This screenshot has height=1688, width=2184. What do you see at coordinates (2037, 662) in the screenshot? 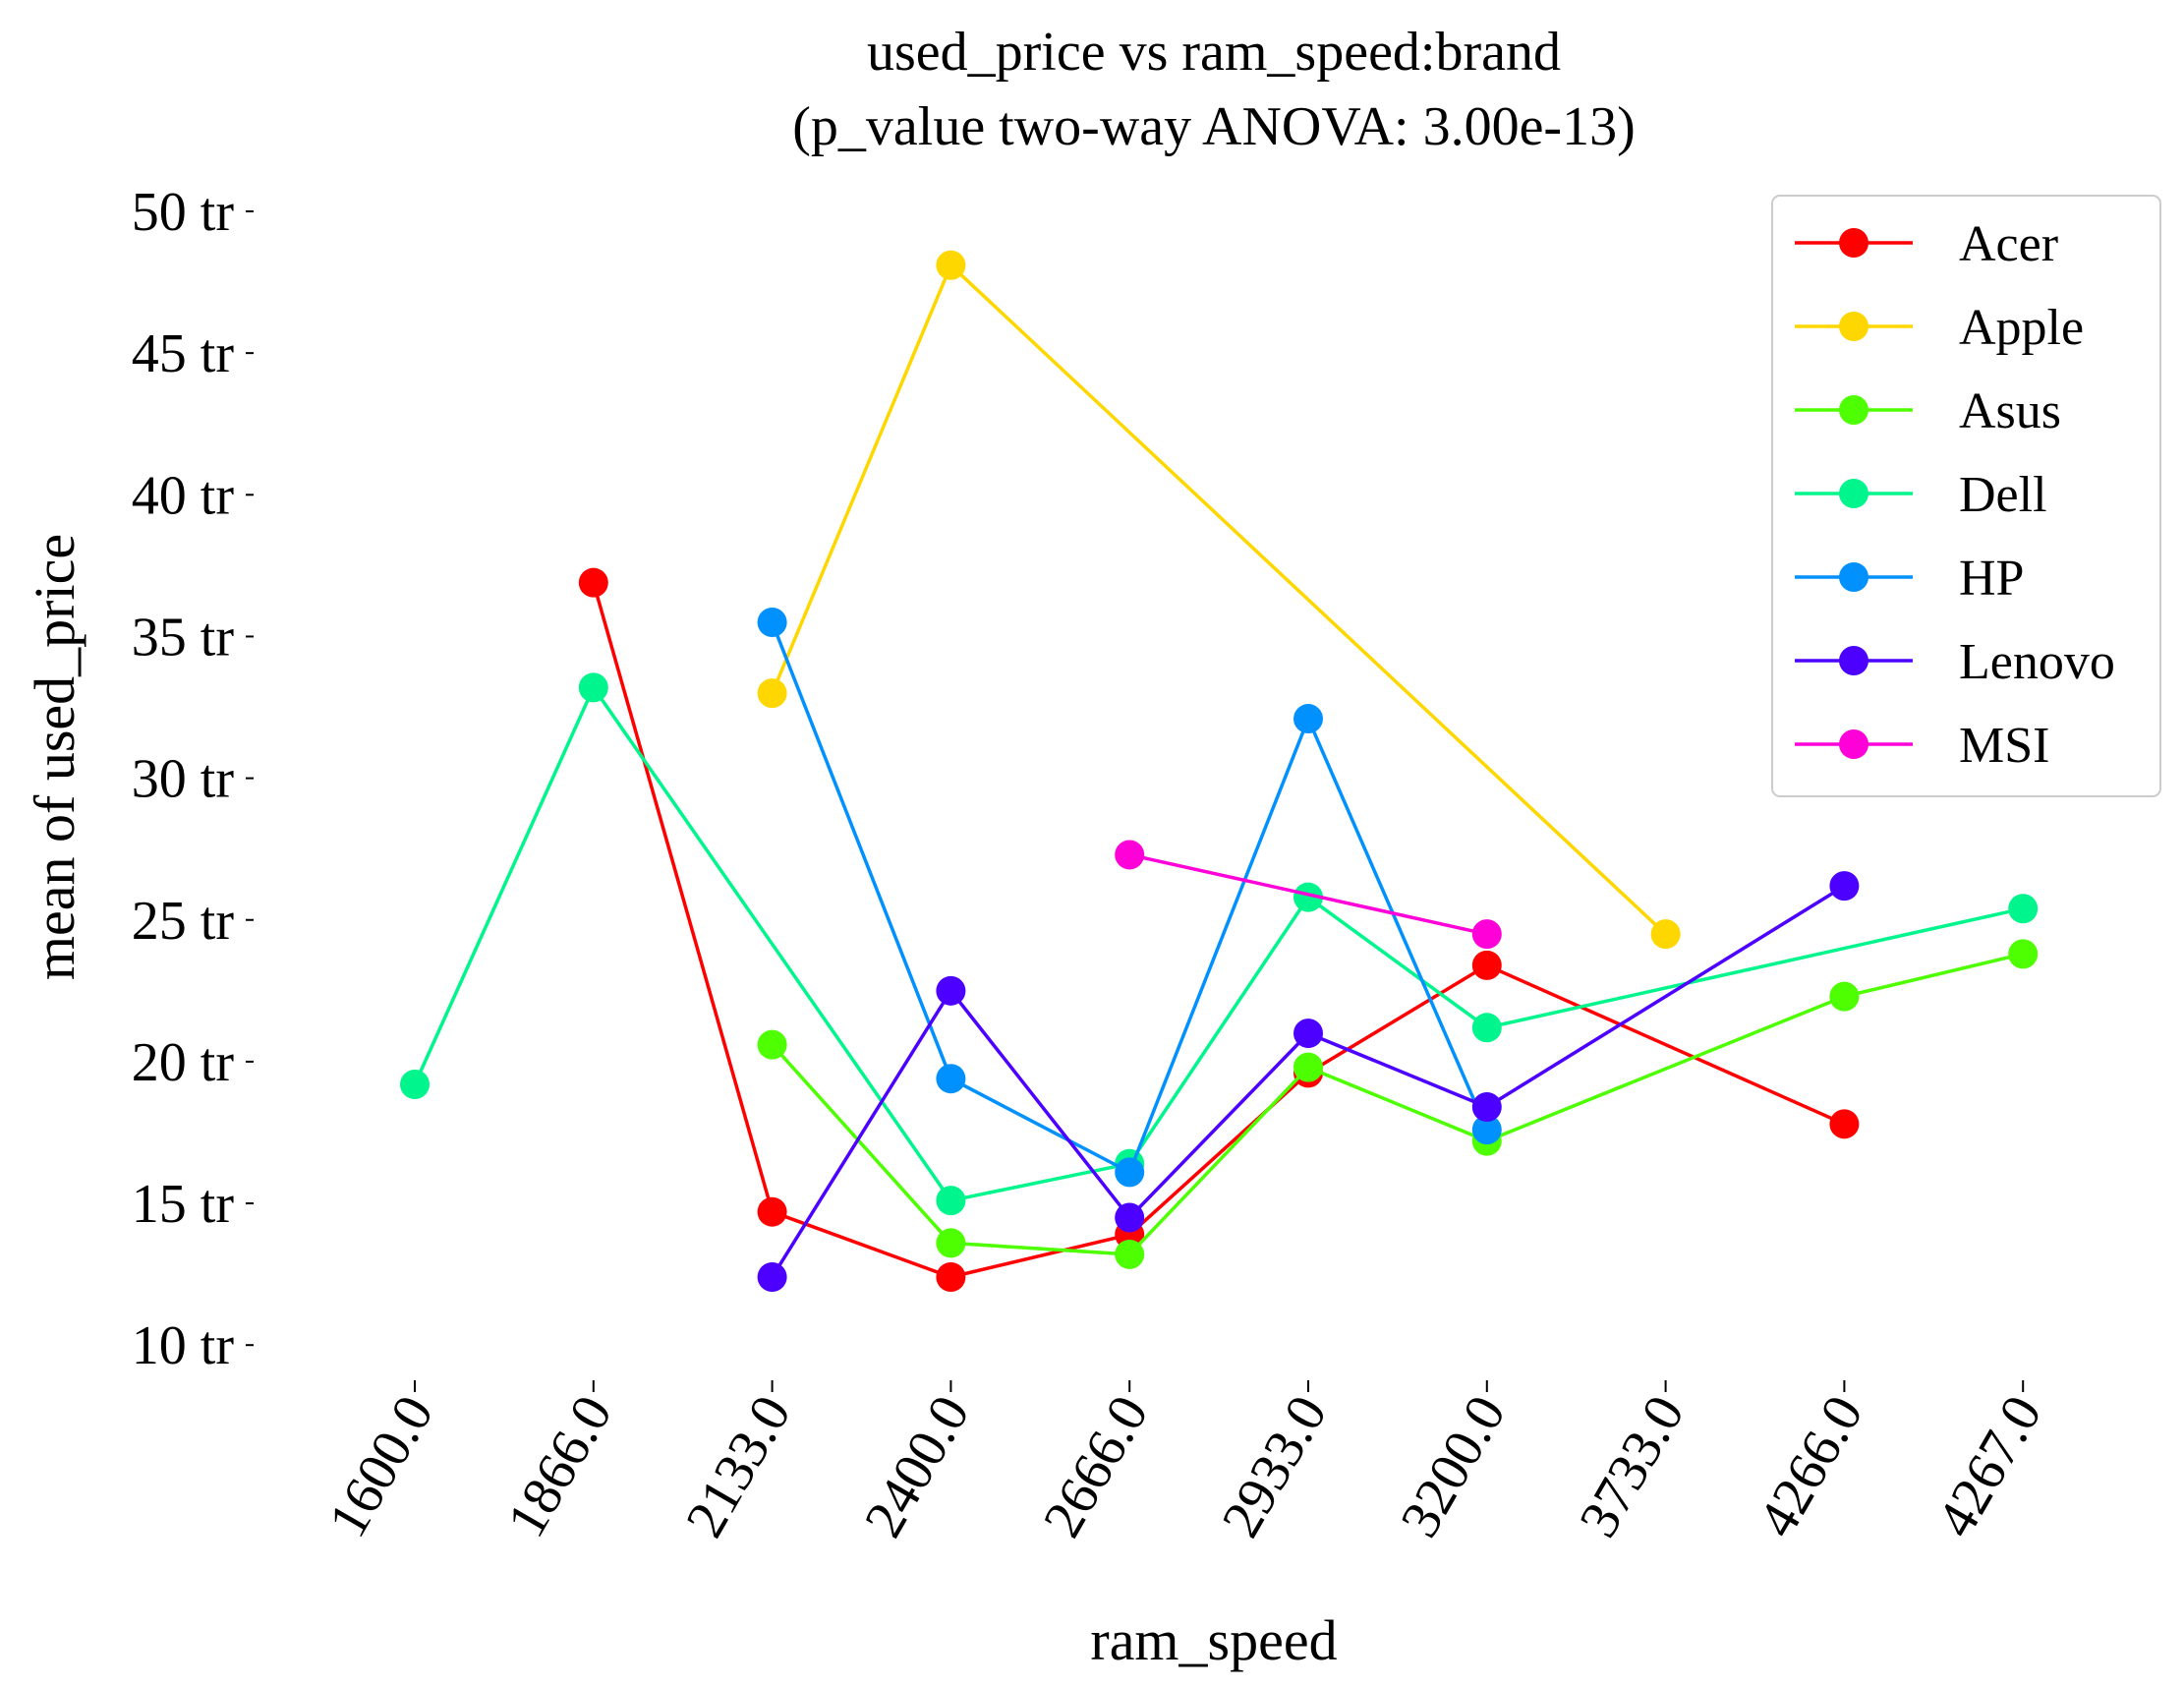
I see `legend-label-lenovo: Lenovo` at bounding box center [2037, 662].